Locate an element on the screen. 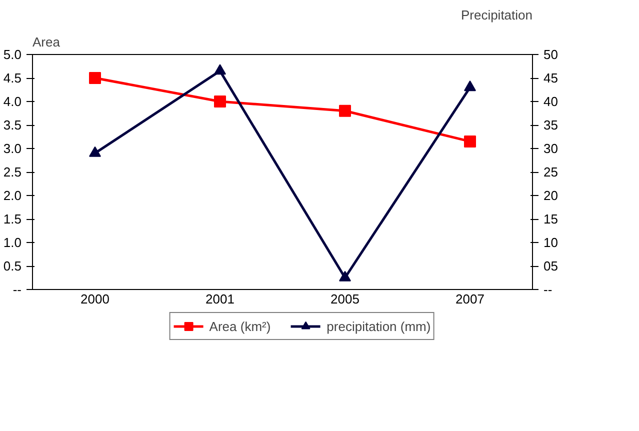  y-tick-label: 3.5 is located at coordinates (12, 125).